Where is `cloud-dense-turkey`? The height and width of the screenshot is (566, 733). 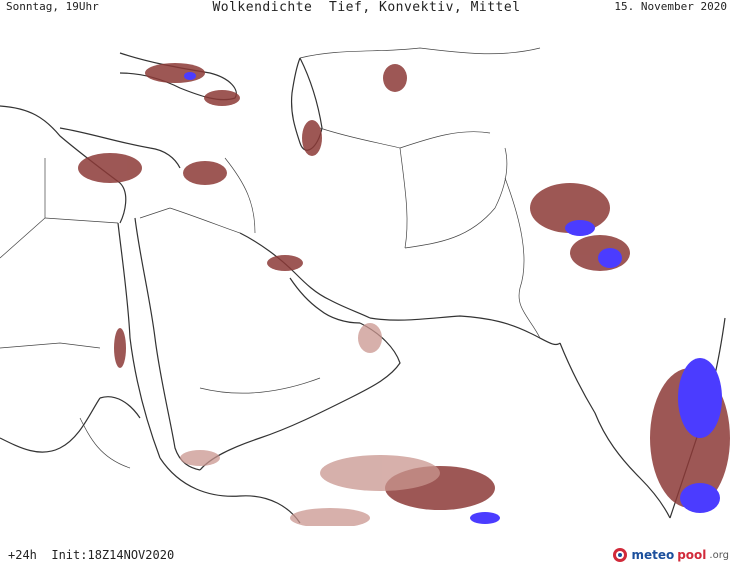
cloud-dense-turkey is located at coordinates (190, 76).